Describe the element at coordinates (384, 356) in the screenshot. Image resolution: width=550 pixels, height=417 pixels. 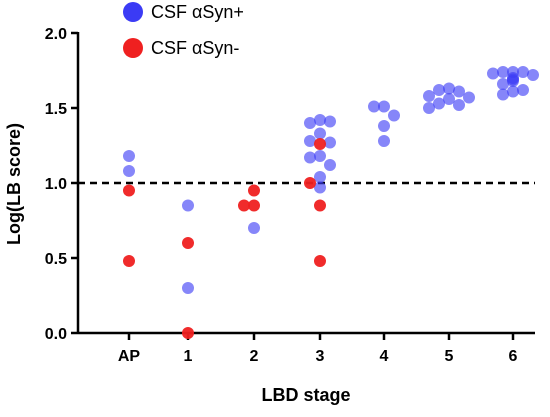
I see `x-tick-label: 4` at that location.